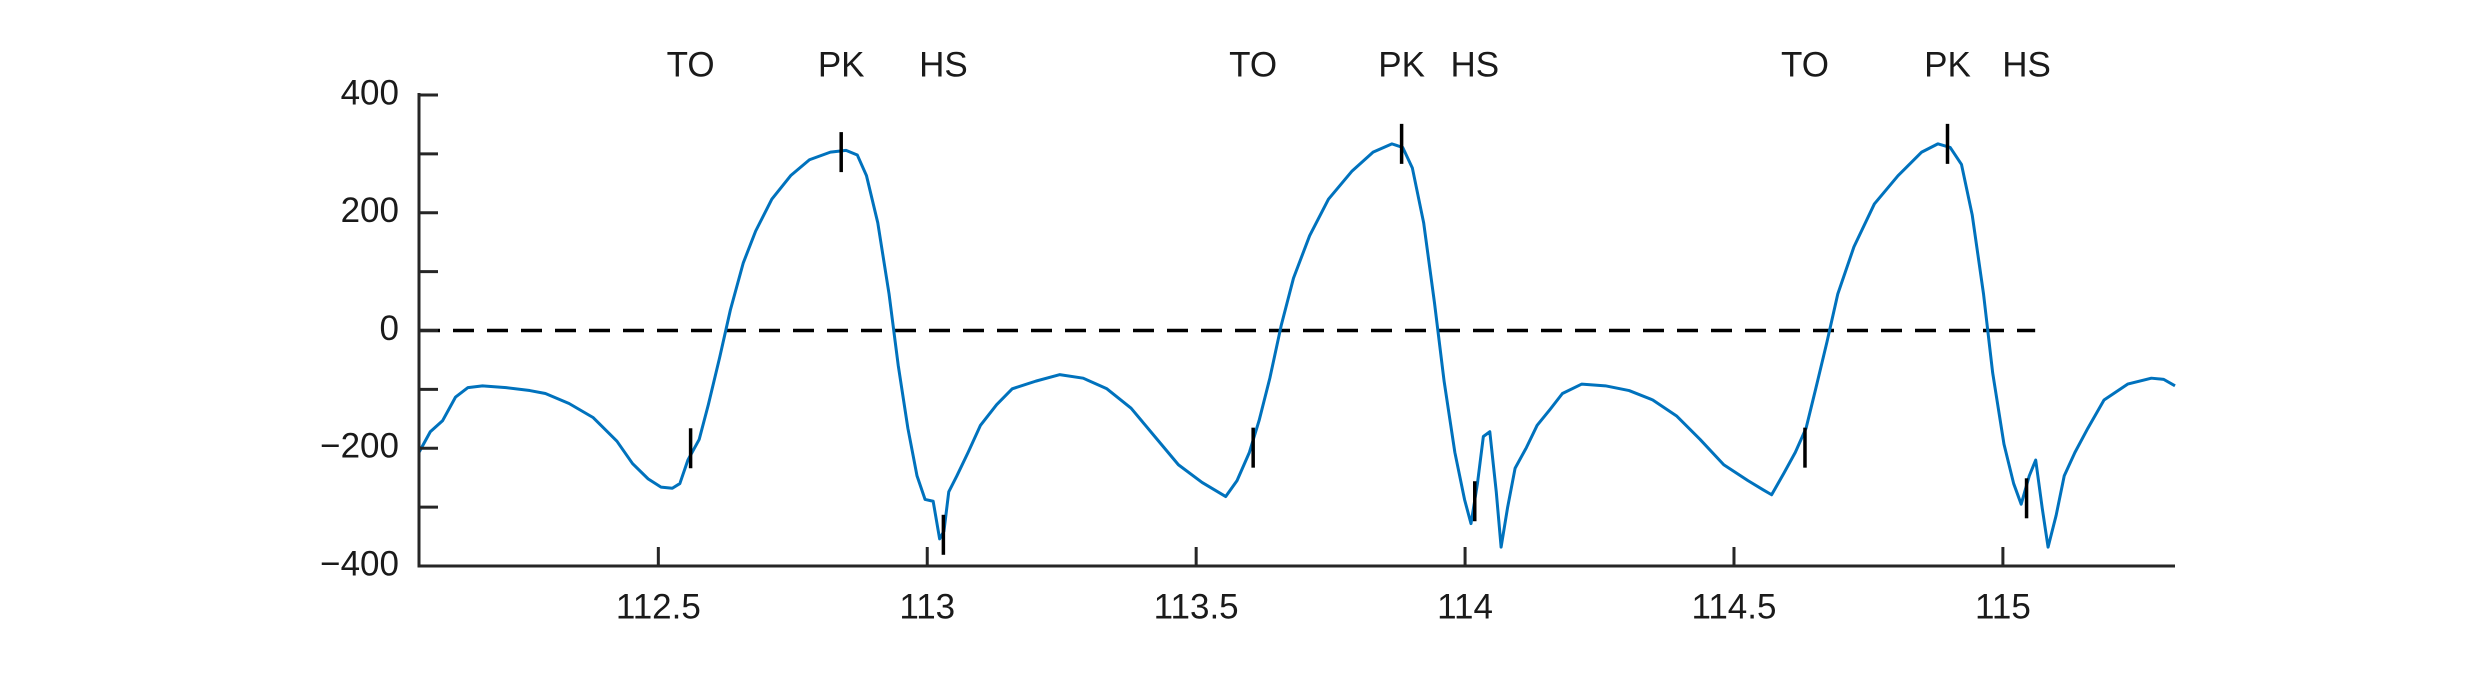 The height and width of the screenshot is (676, 2481). What do you see at coordinates (370, 92) in the screenshot?
I see `y-tick-label: 400` at bounding box center [370, 92].